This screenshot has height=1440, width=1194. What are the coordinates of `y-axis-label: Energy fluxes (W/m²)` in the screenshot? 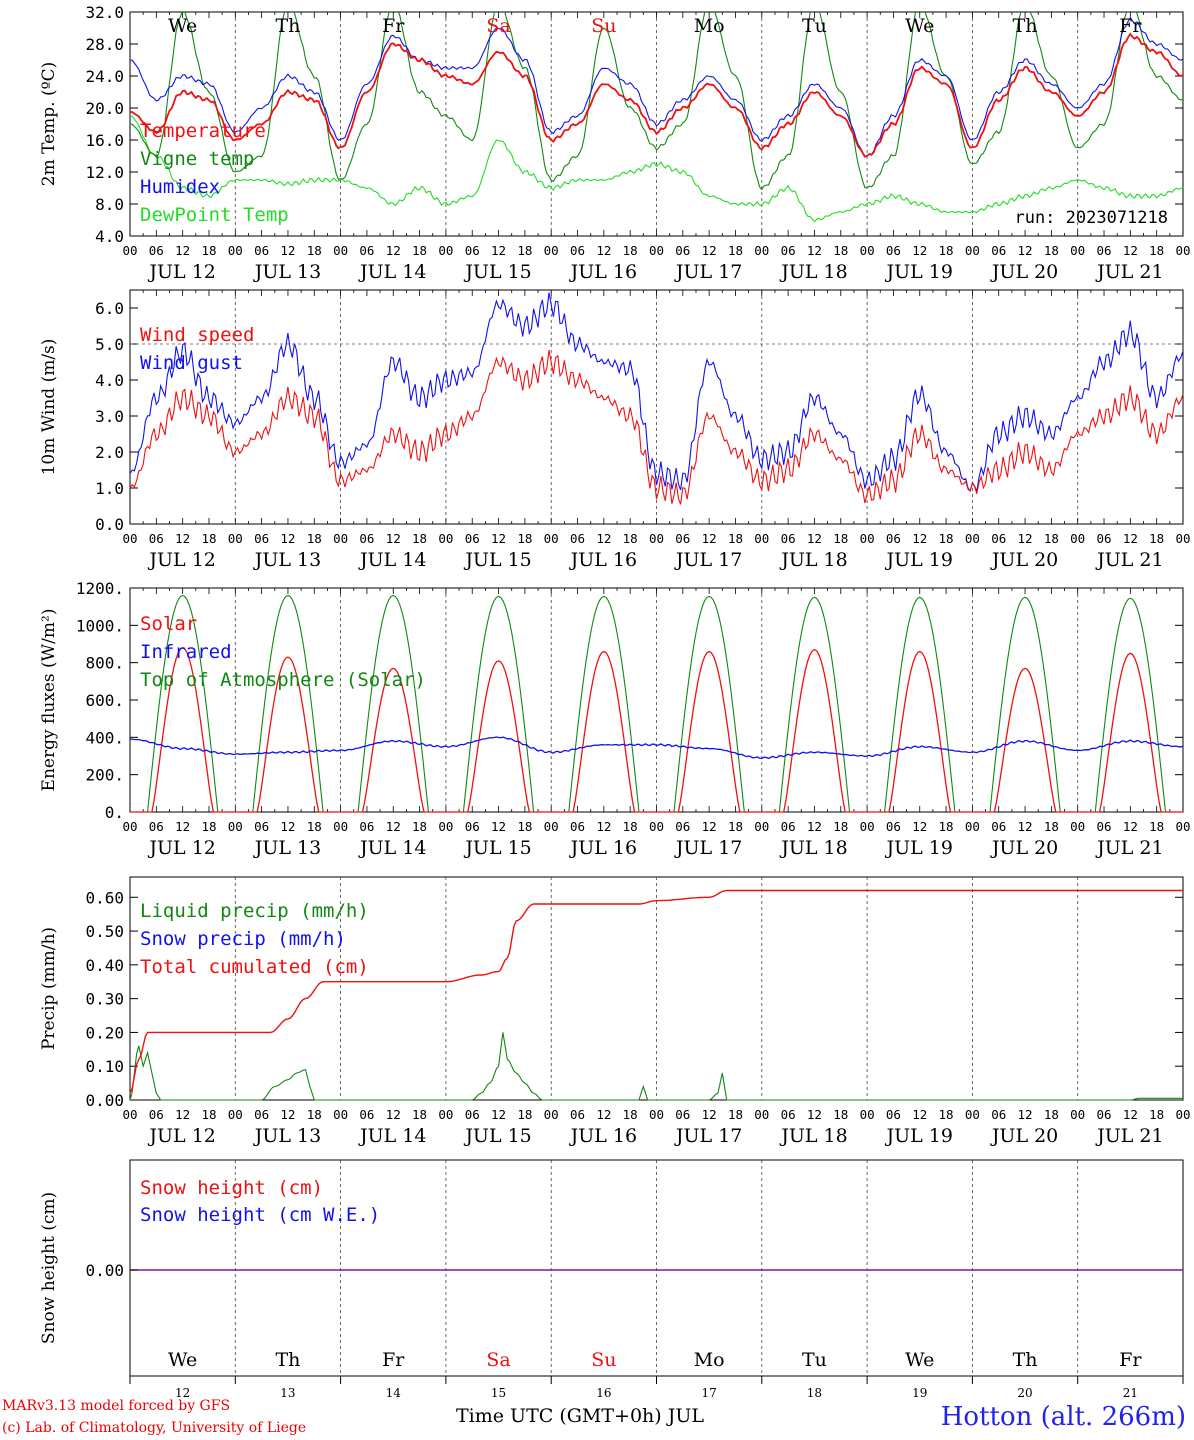 It's located at (49, 700).